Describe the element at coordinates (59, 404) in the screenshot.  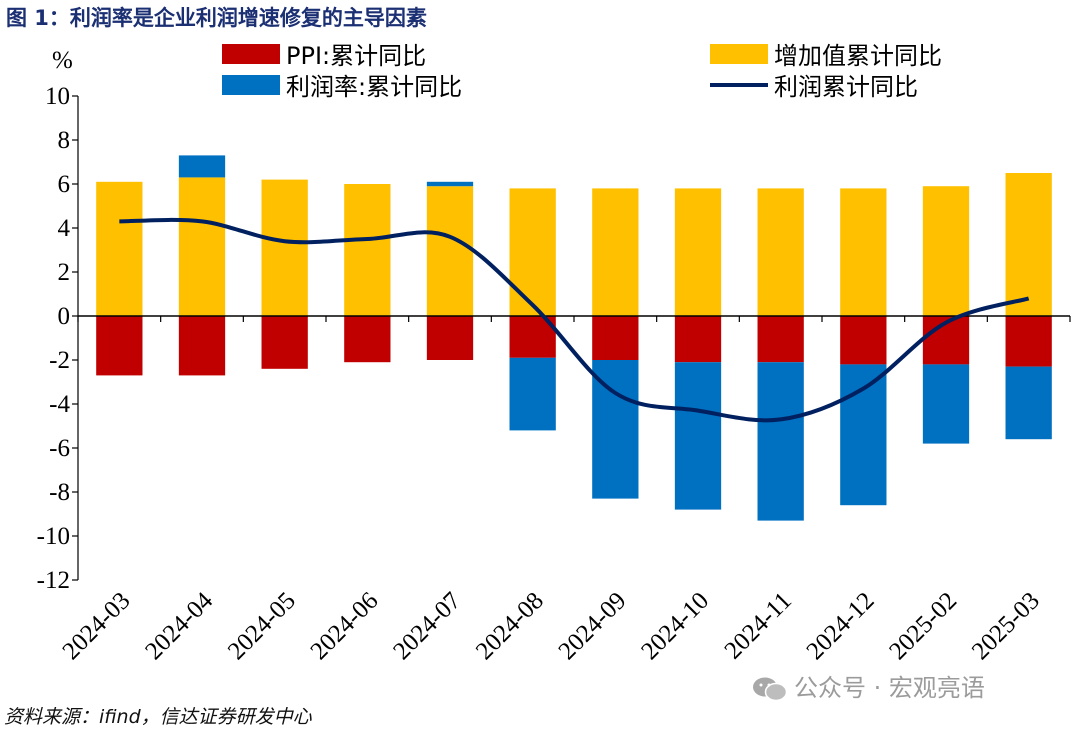
I see `y-tick-label: -4` at that location.